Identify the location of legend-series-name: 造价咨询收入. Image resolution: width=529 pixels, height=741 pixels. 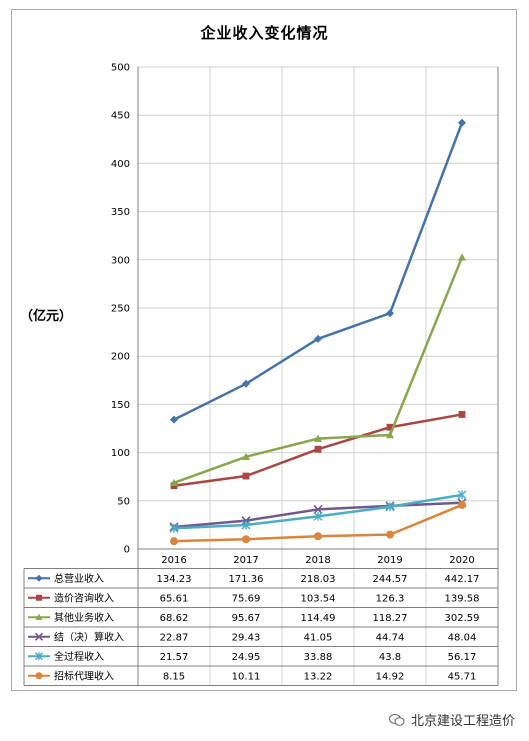
(84, 598).